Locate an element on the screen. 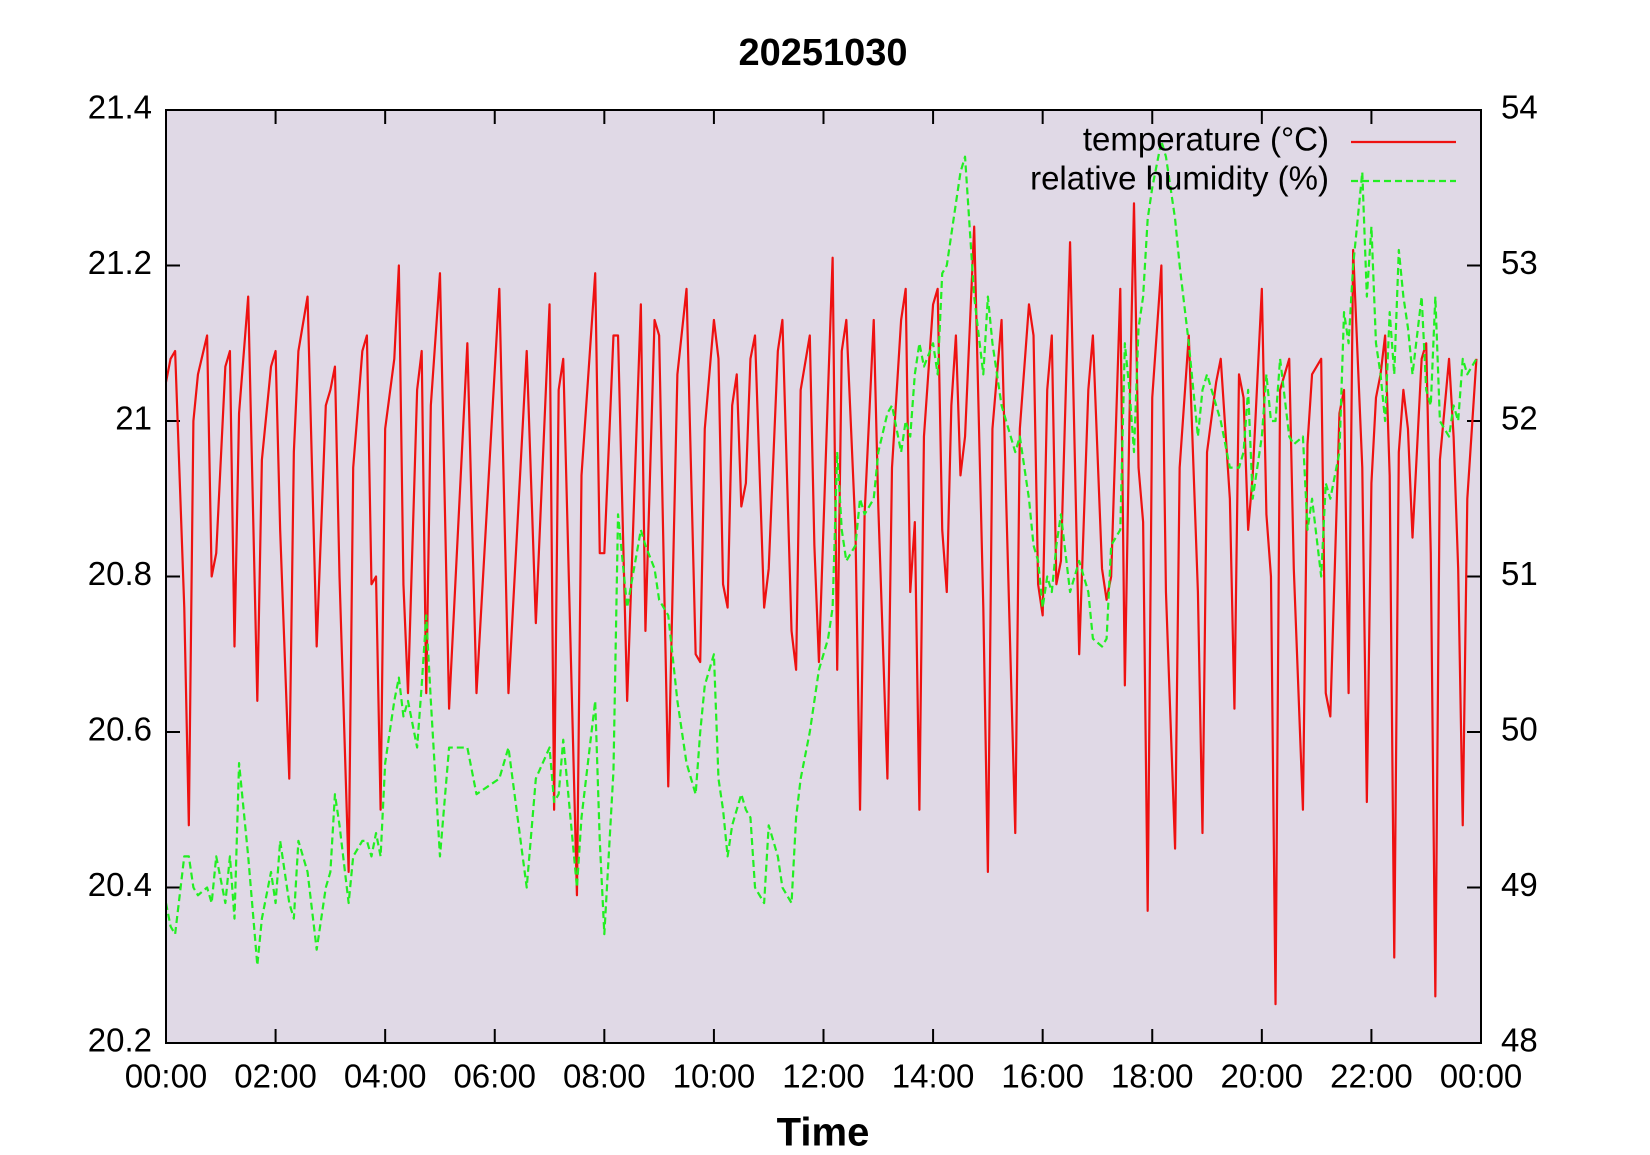  x-tick-label: 12:00 is located at coordinates (823, 1076).